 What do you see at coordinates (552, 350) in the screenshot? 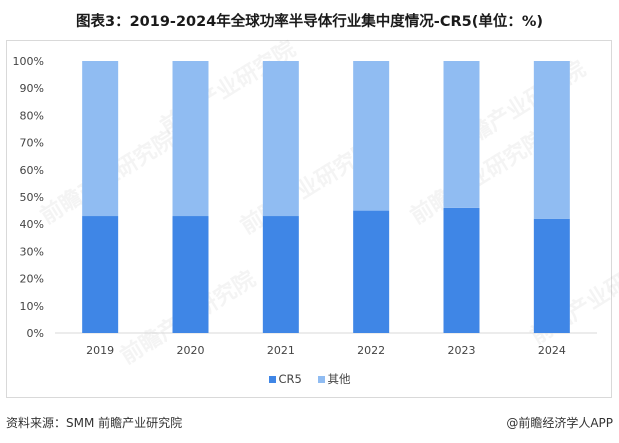
I see `x-tick-label: 2024` at bounding box center [552, 350].